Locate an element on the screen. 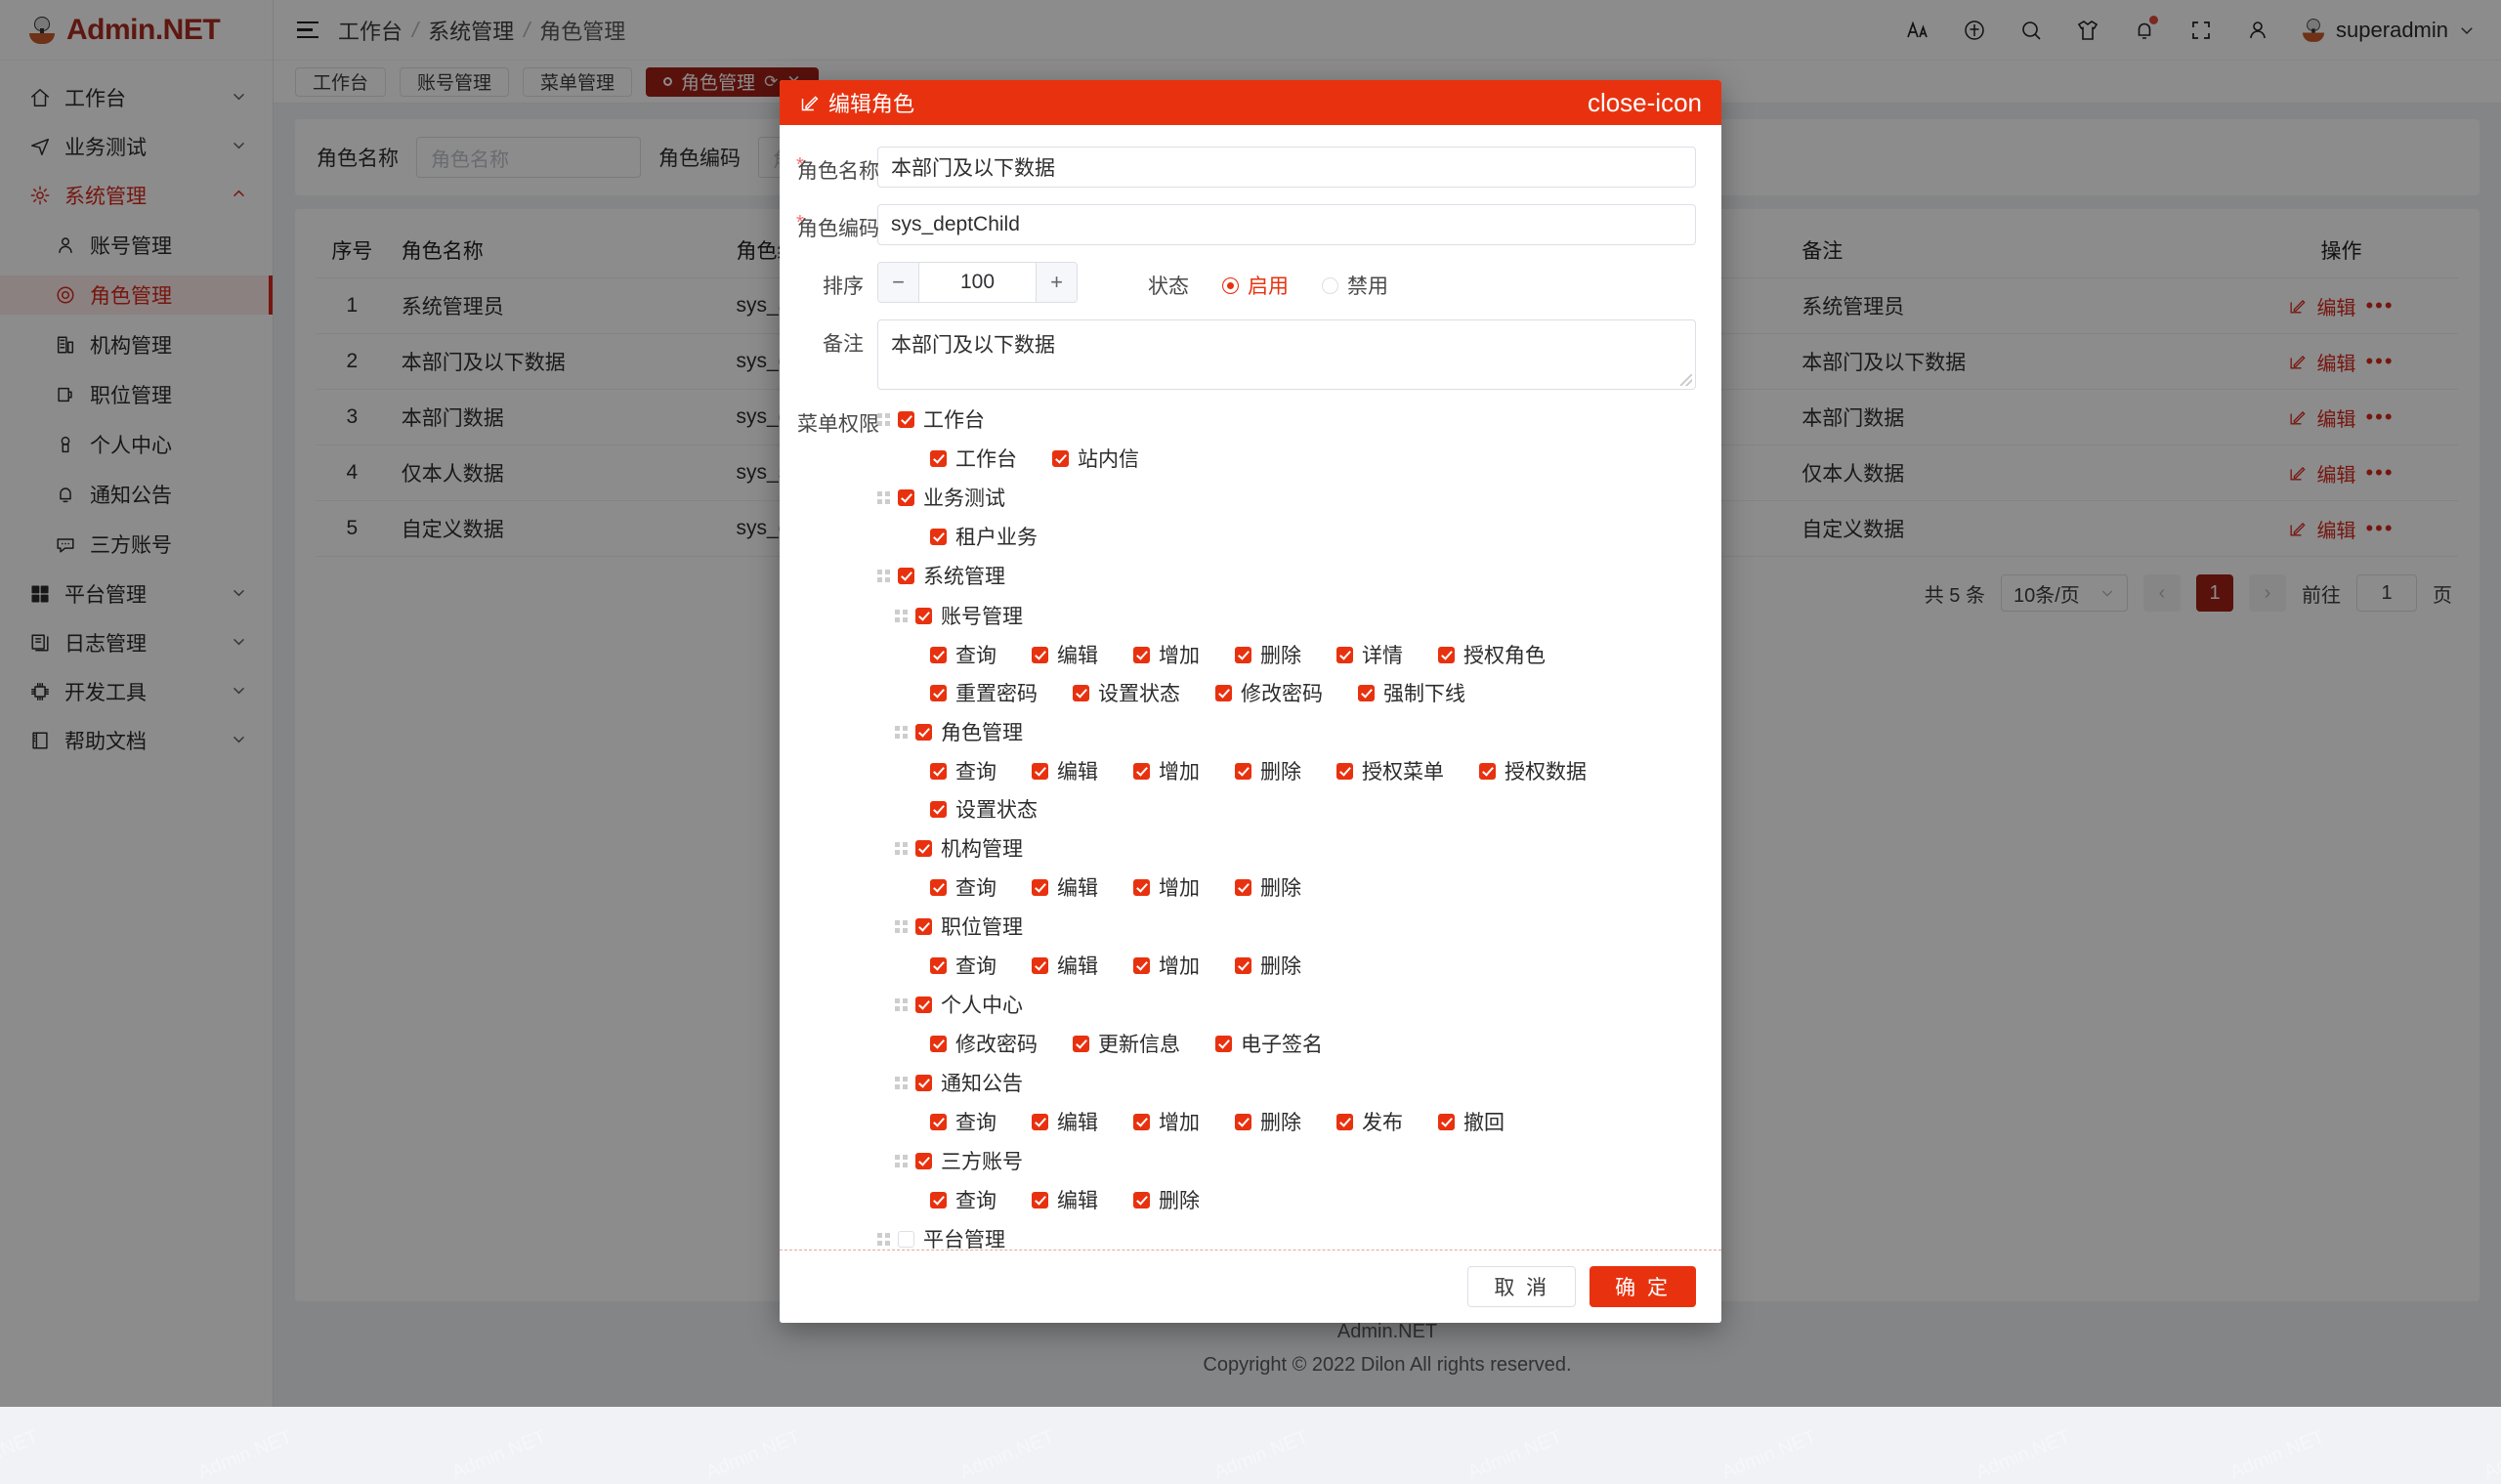 The height and width of the screenshot is (1484, 2501). sidebar-item-6: 职位管理 is located at coordinates (136, 394).